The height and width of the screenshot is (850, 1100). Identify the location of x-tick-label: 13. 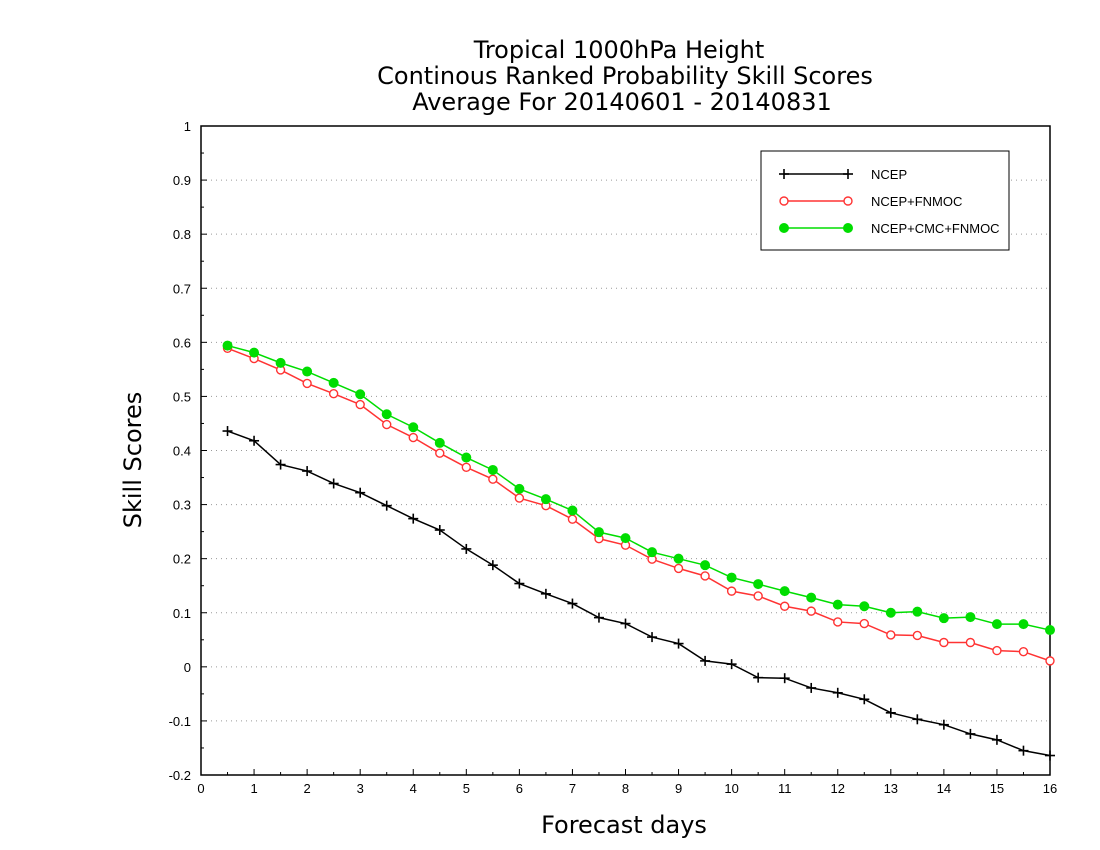
(891, 788).